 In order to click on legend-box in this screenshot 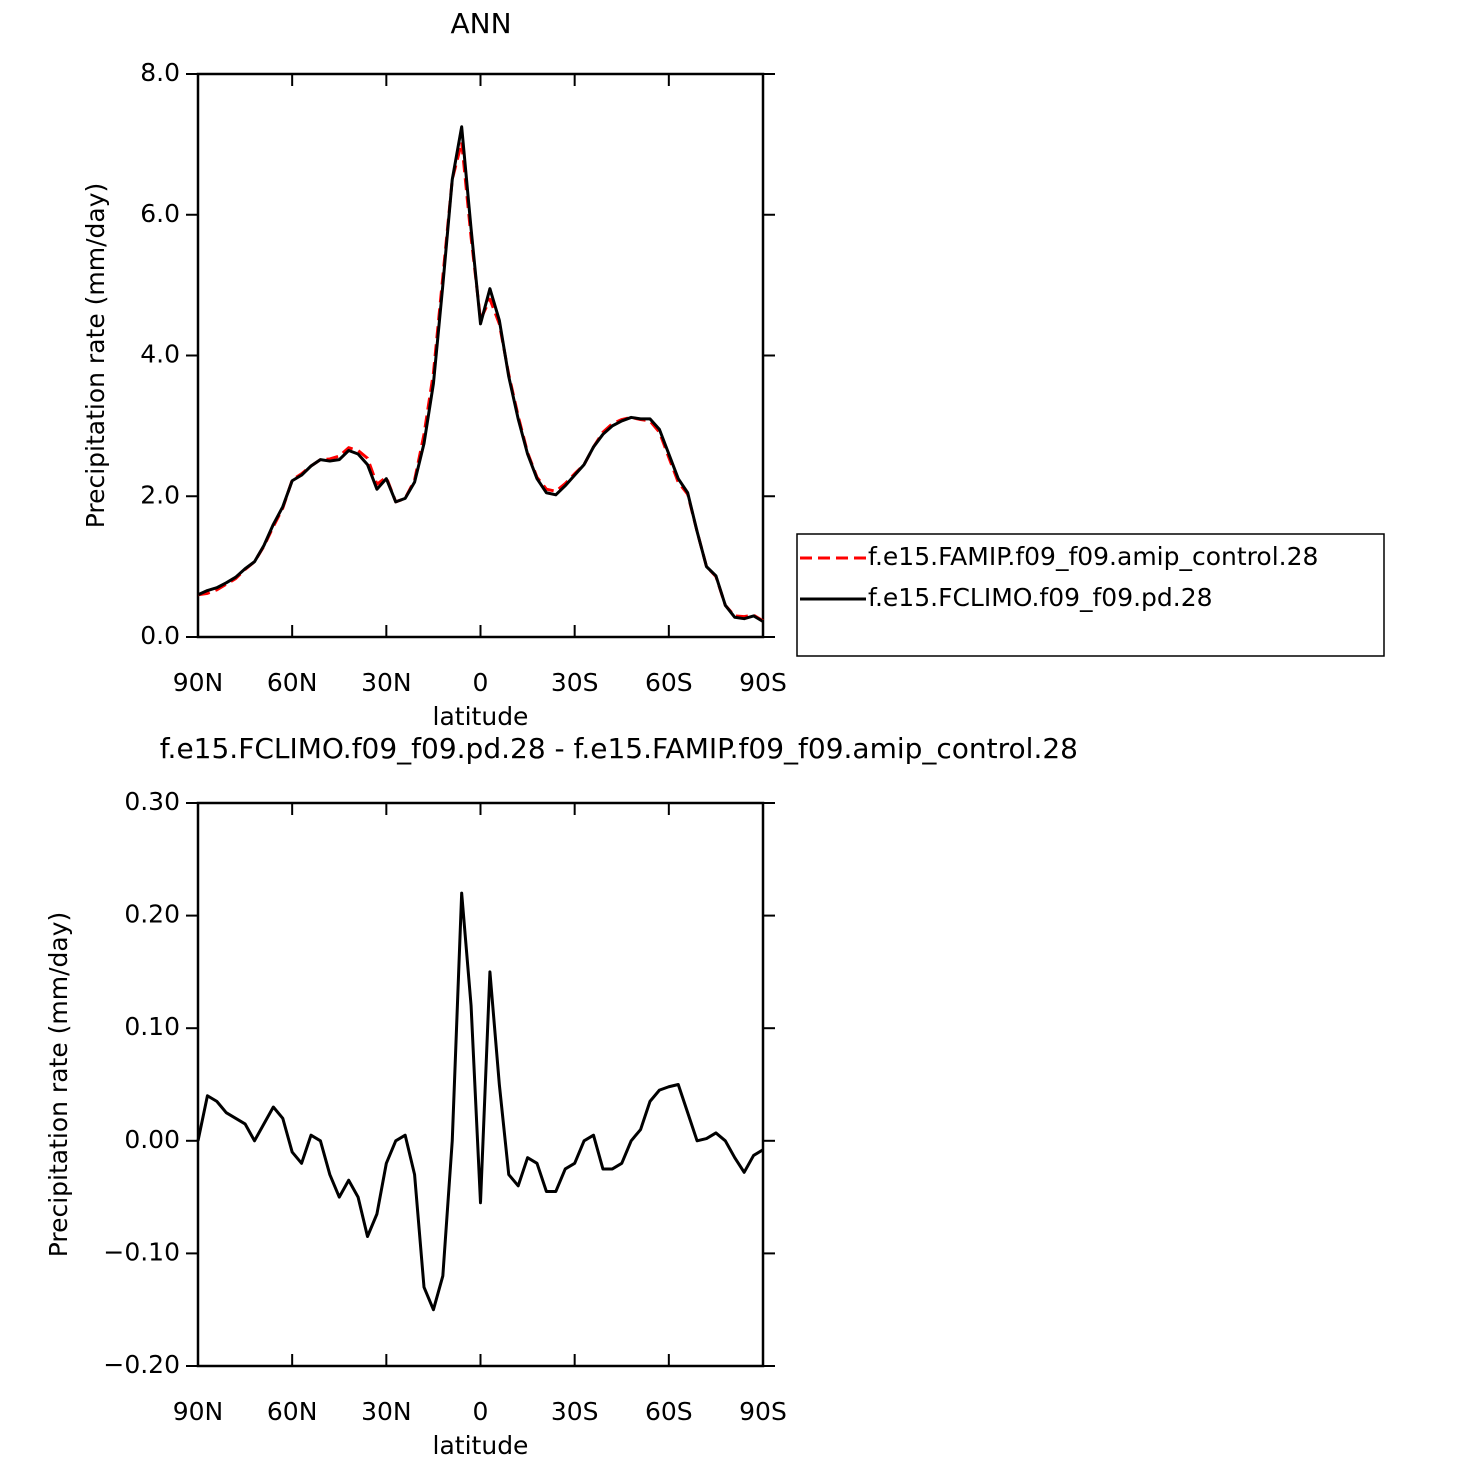, I will do `click(1090, 595)`.